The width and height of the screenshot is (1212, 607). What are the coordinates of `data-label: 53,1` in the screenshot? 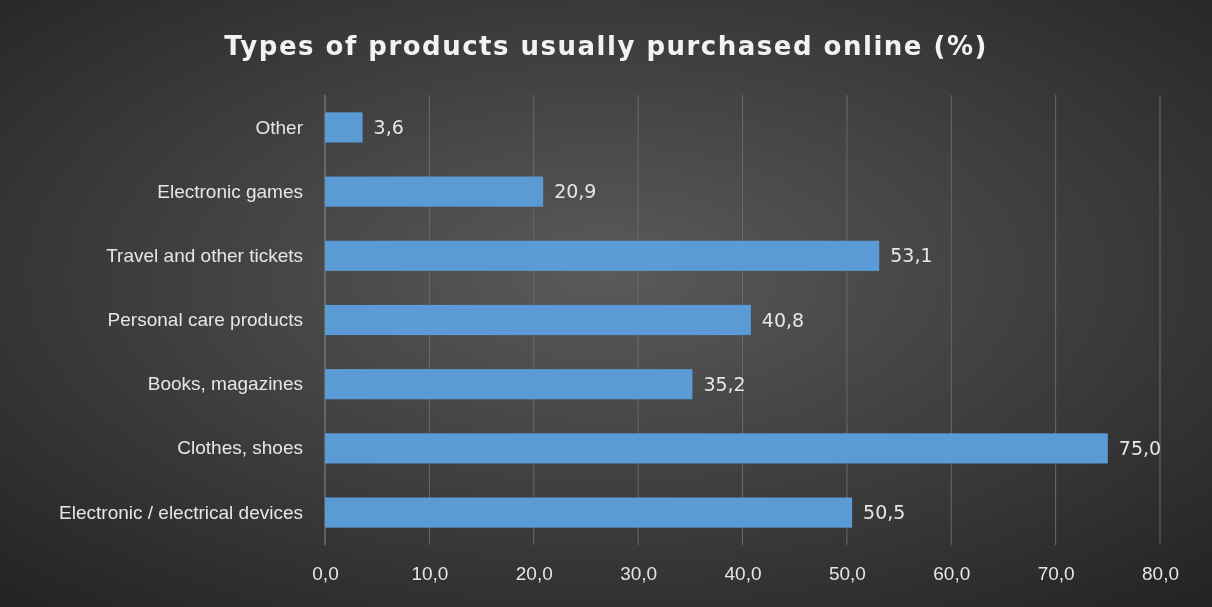 It's located at (911, 255).